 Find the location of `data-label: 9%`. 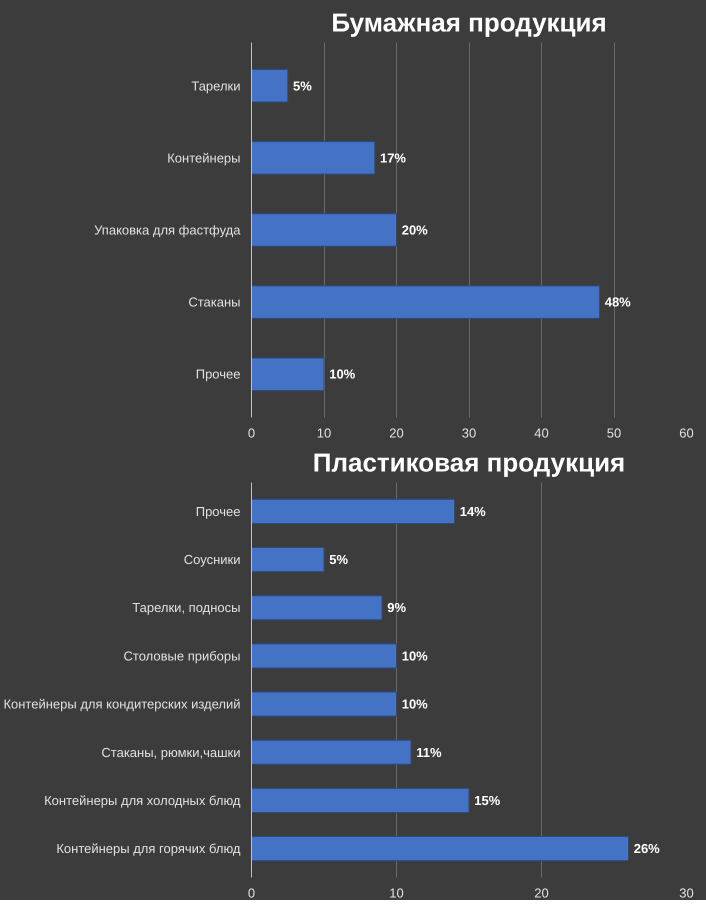

data-label: 9% is located at coordinates (396, 608).